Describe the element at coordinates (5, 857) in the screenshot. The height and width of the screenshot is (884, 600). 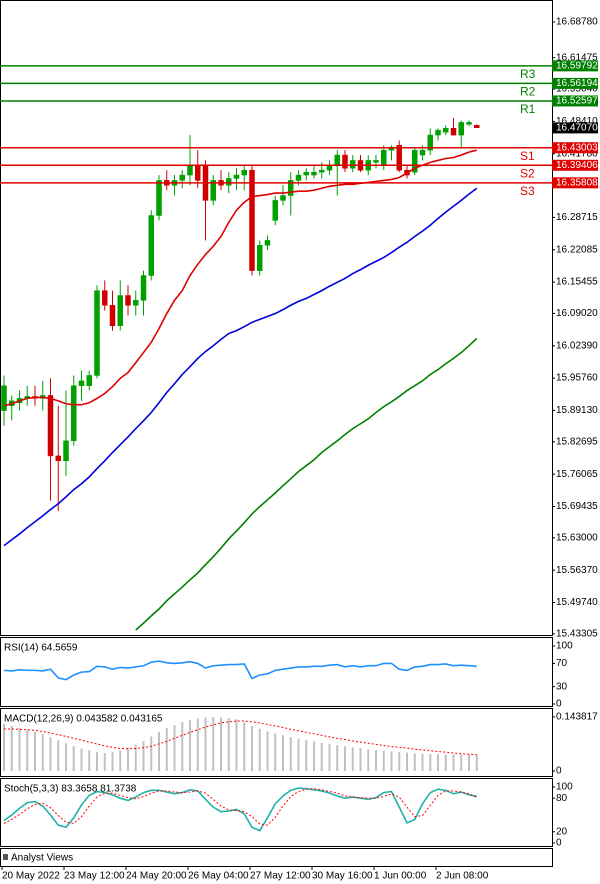
I see `footer-icon` at that location.